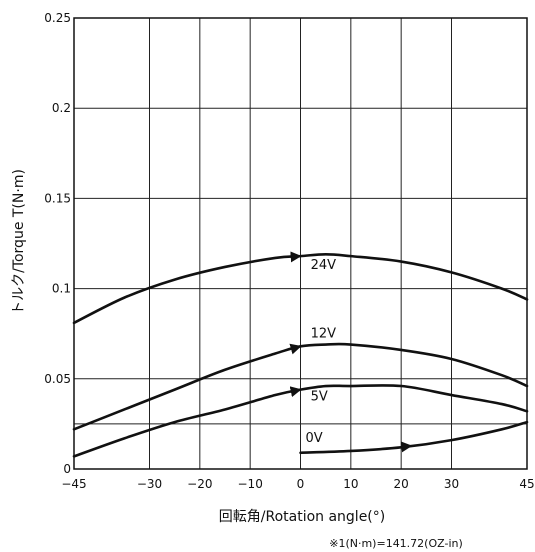 Image resolution: width=535 pixels, height=552 pixels. Describe the element at coordinates (61, 108) in the screenshot. I see `y-tick-label: 0.2` at that location.